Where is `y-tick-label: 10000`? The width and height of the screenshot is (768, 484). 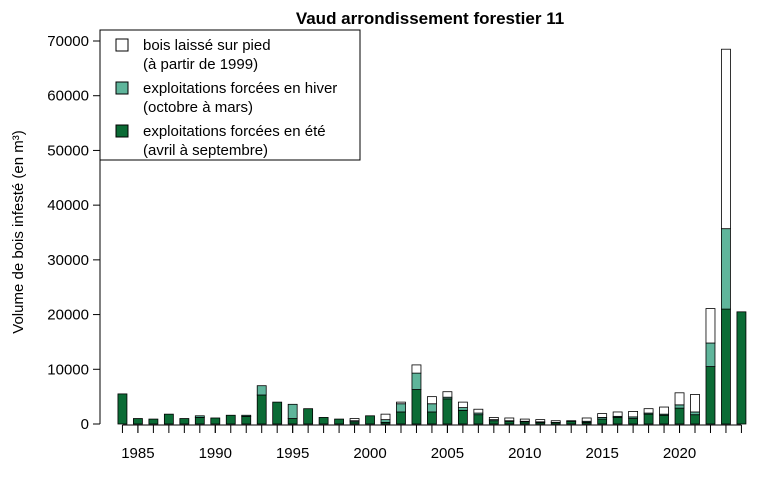 y-tick-label: 10000 is located at coordinates (68, 369).